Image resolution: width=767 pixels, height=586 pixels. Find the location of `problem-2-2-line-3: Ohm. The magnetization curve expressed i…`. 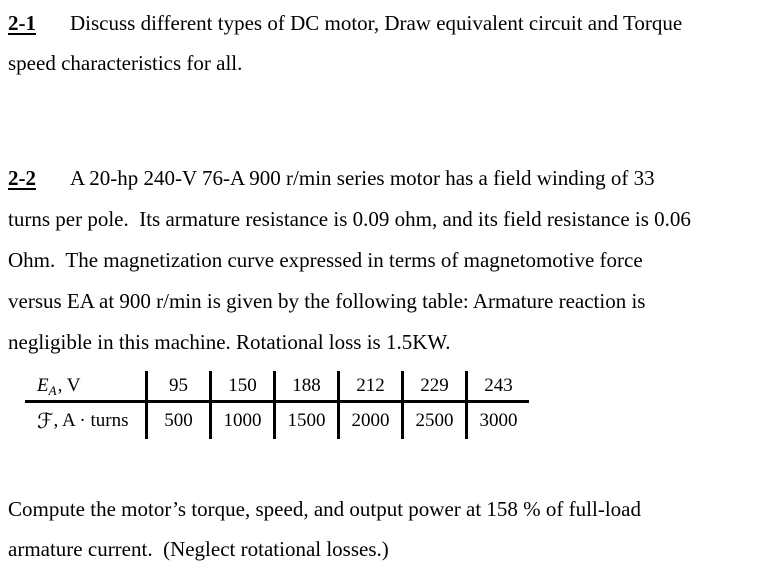

problem-2-2-line-3: Ohm. The magnetization curve expressed i… is located at coordinates (325, 260).